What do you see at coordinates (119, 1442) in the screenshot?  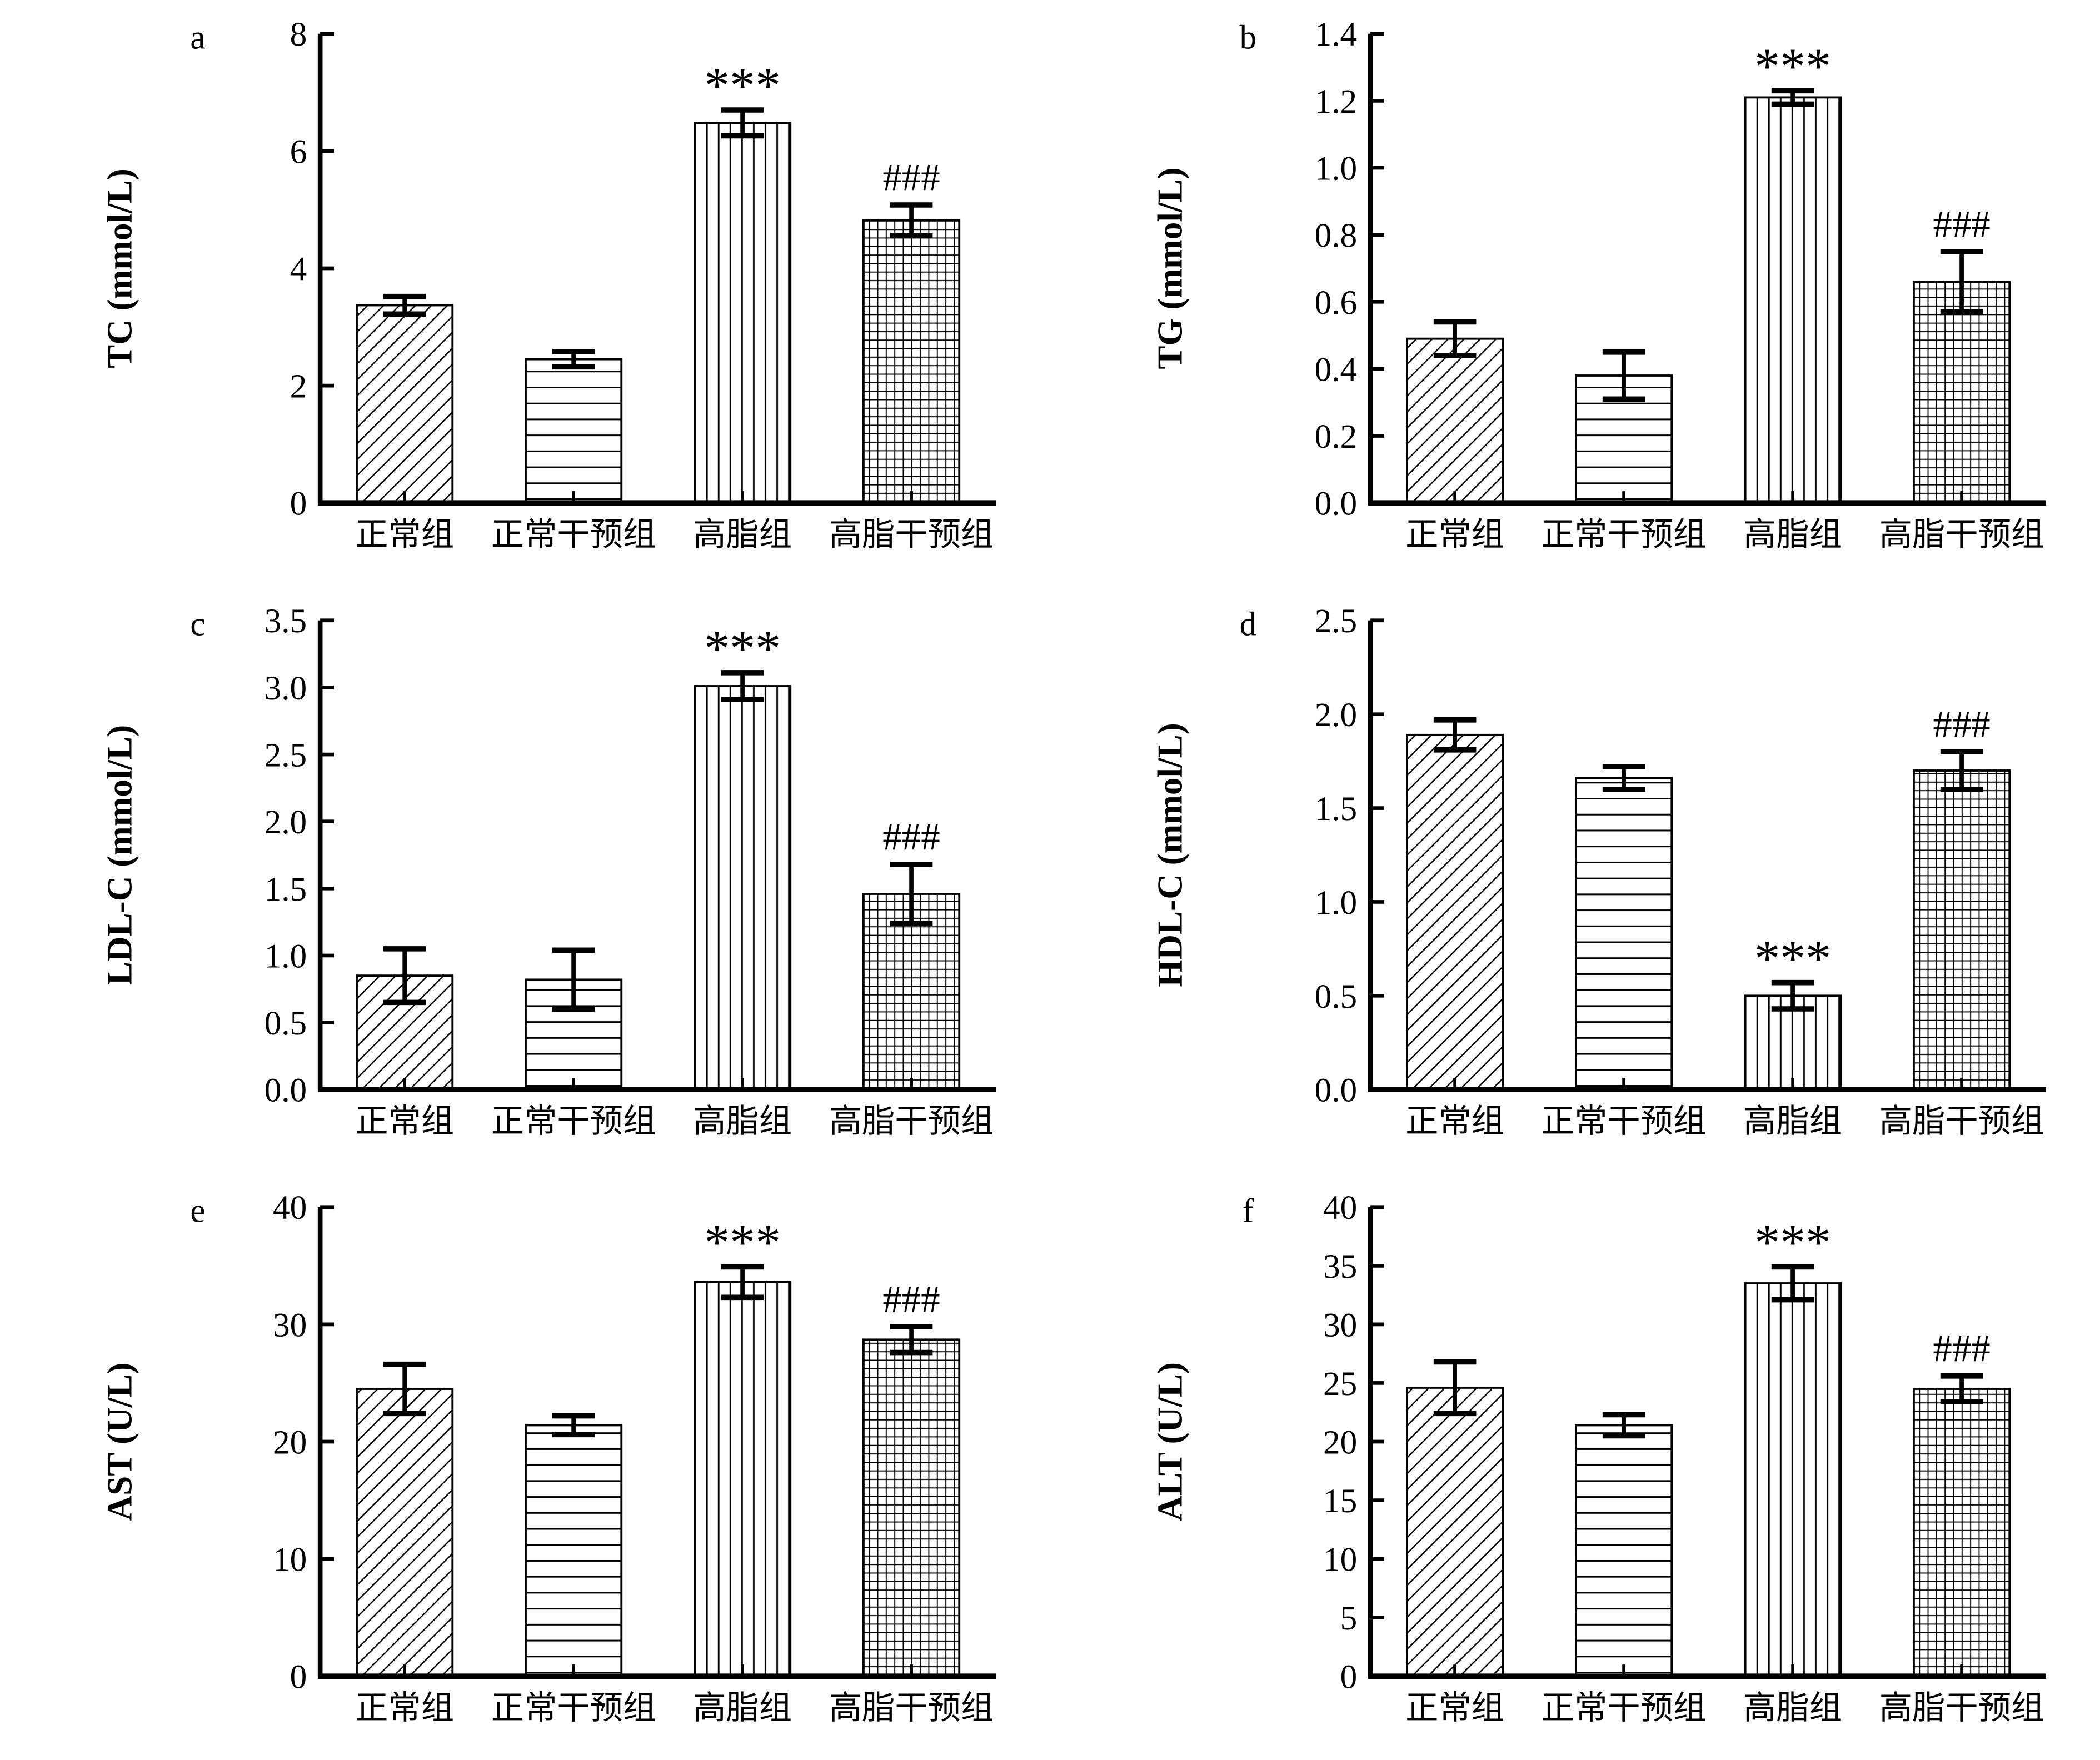 I see `y-axis-title-e: AST (U/L)` at bounding box center [119, 1442].